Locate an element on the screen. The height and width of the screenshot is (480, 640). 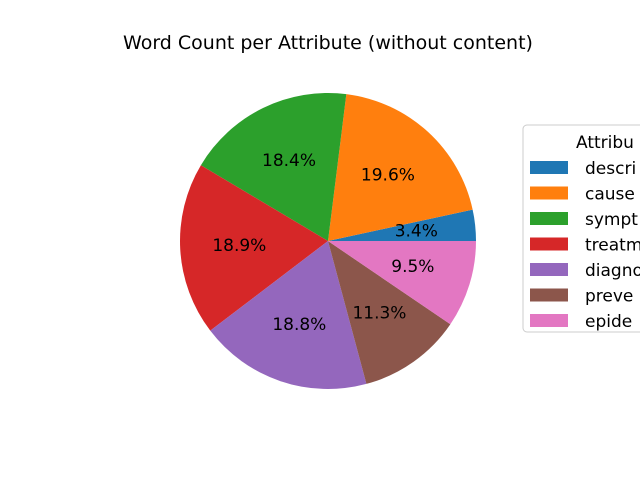
pie-slice-treatm is located at coordinates (254, 248).